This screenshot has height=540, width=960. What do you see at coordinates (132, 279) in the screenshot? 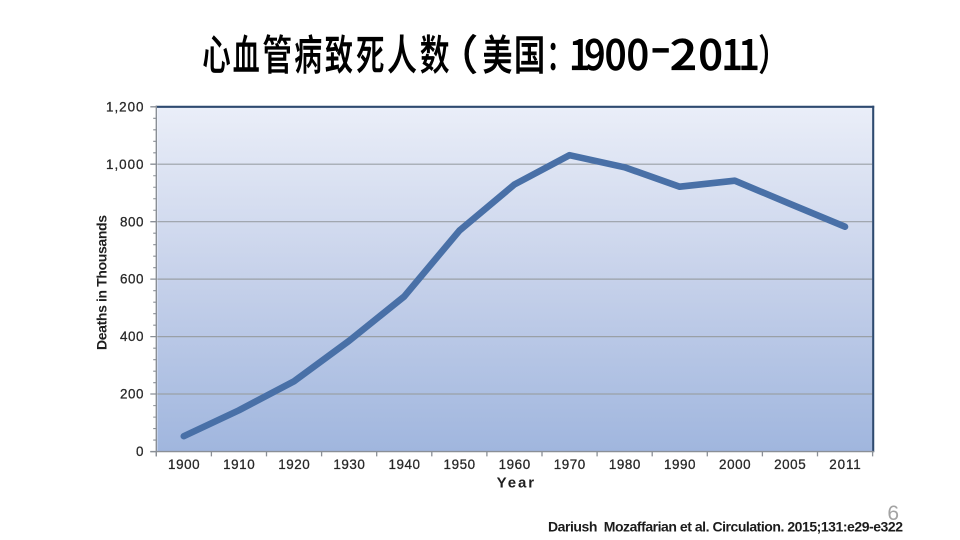
I see `svg-text: 600` at bounding box center [132, 279].